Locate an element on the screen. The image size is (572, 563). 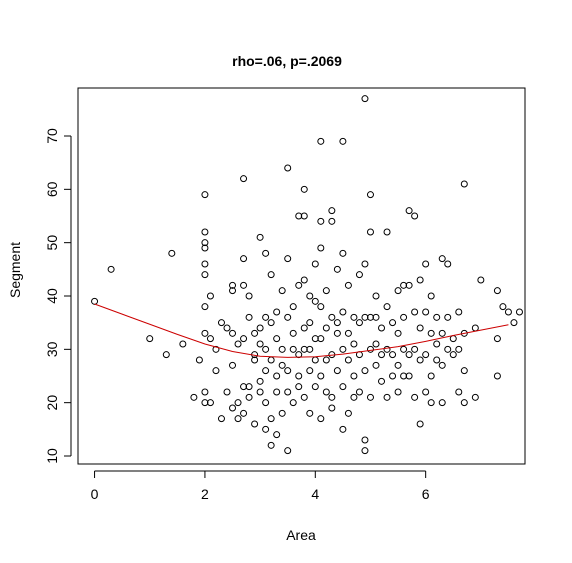
y-tick-label: 60 is located at coordinates (52, 189).